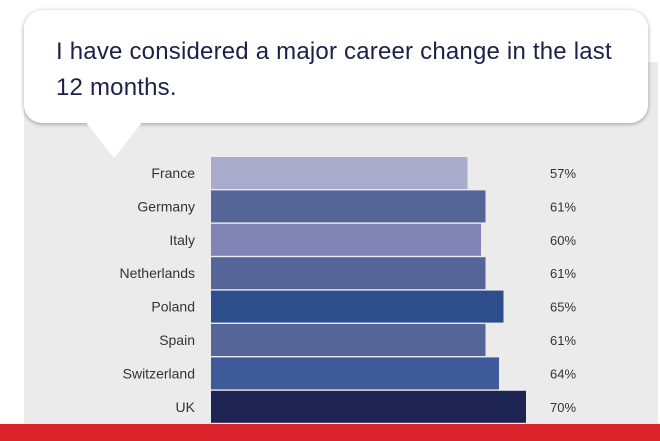 This screenshot has height=441, width=660. What do you see at coordinates (339, 173) in the screenshot?
I see `bar-france` at bounding box center [339, 173].